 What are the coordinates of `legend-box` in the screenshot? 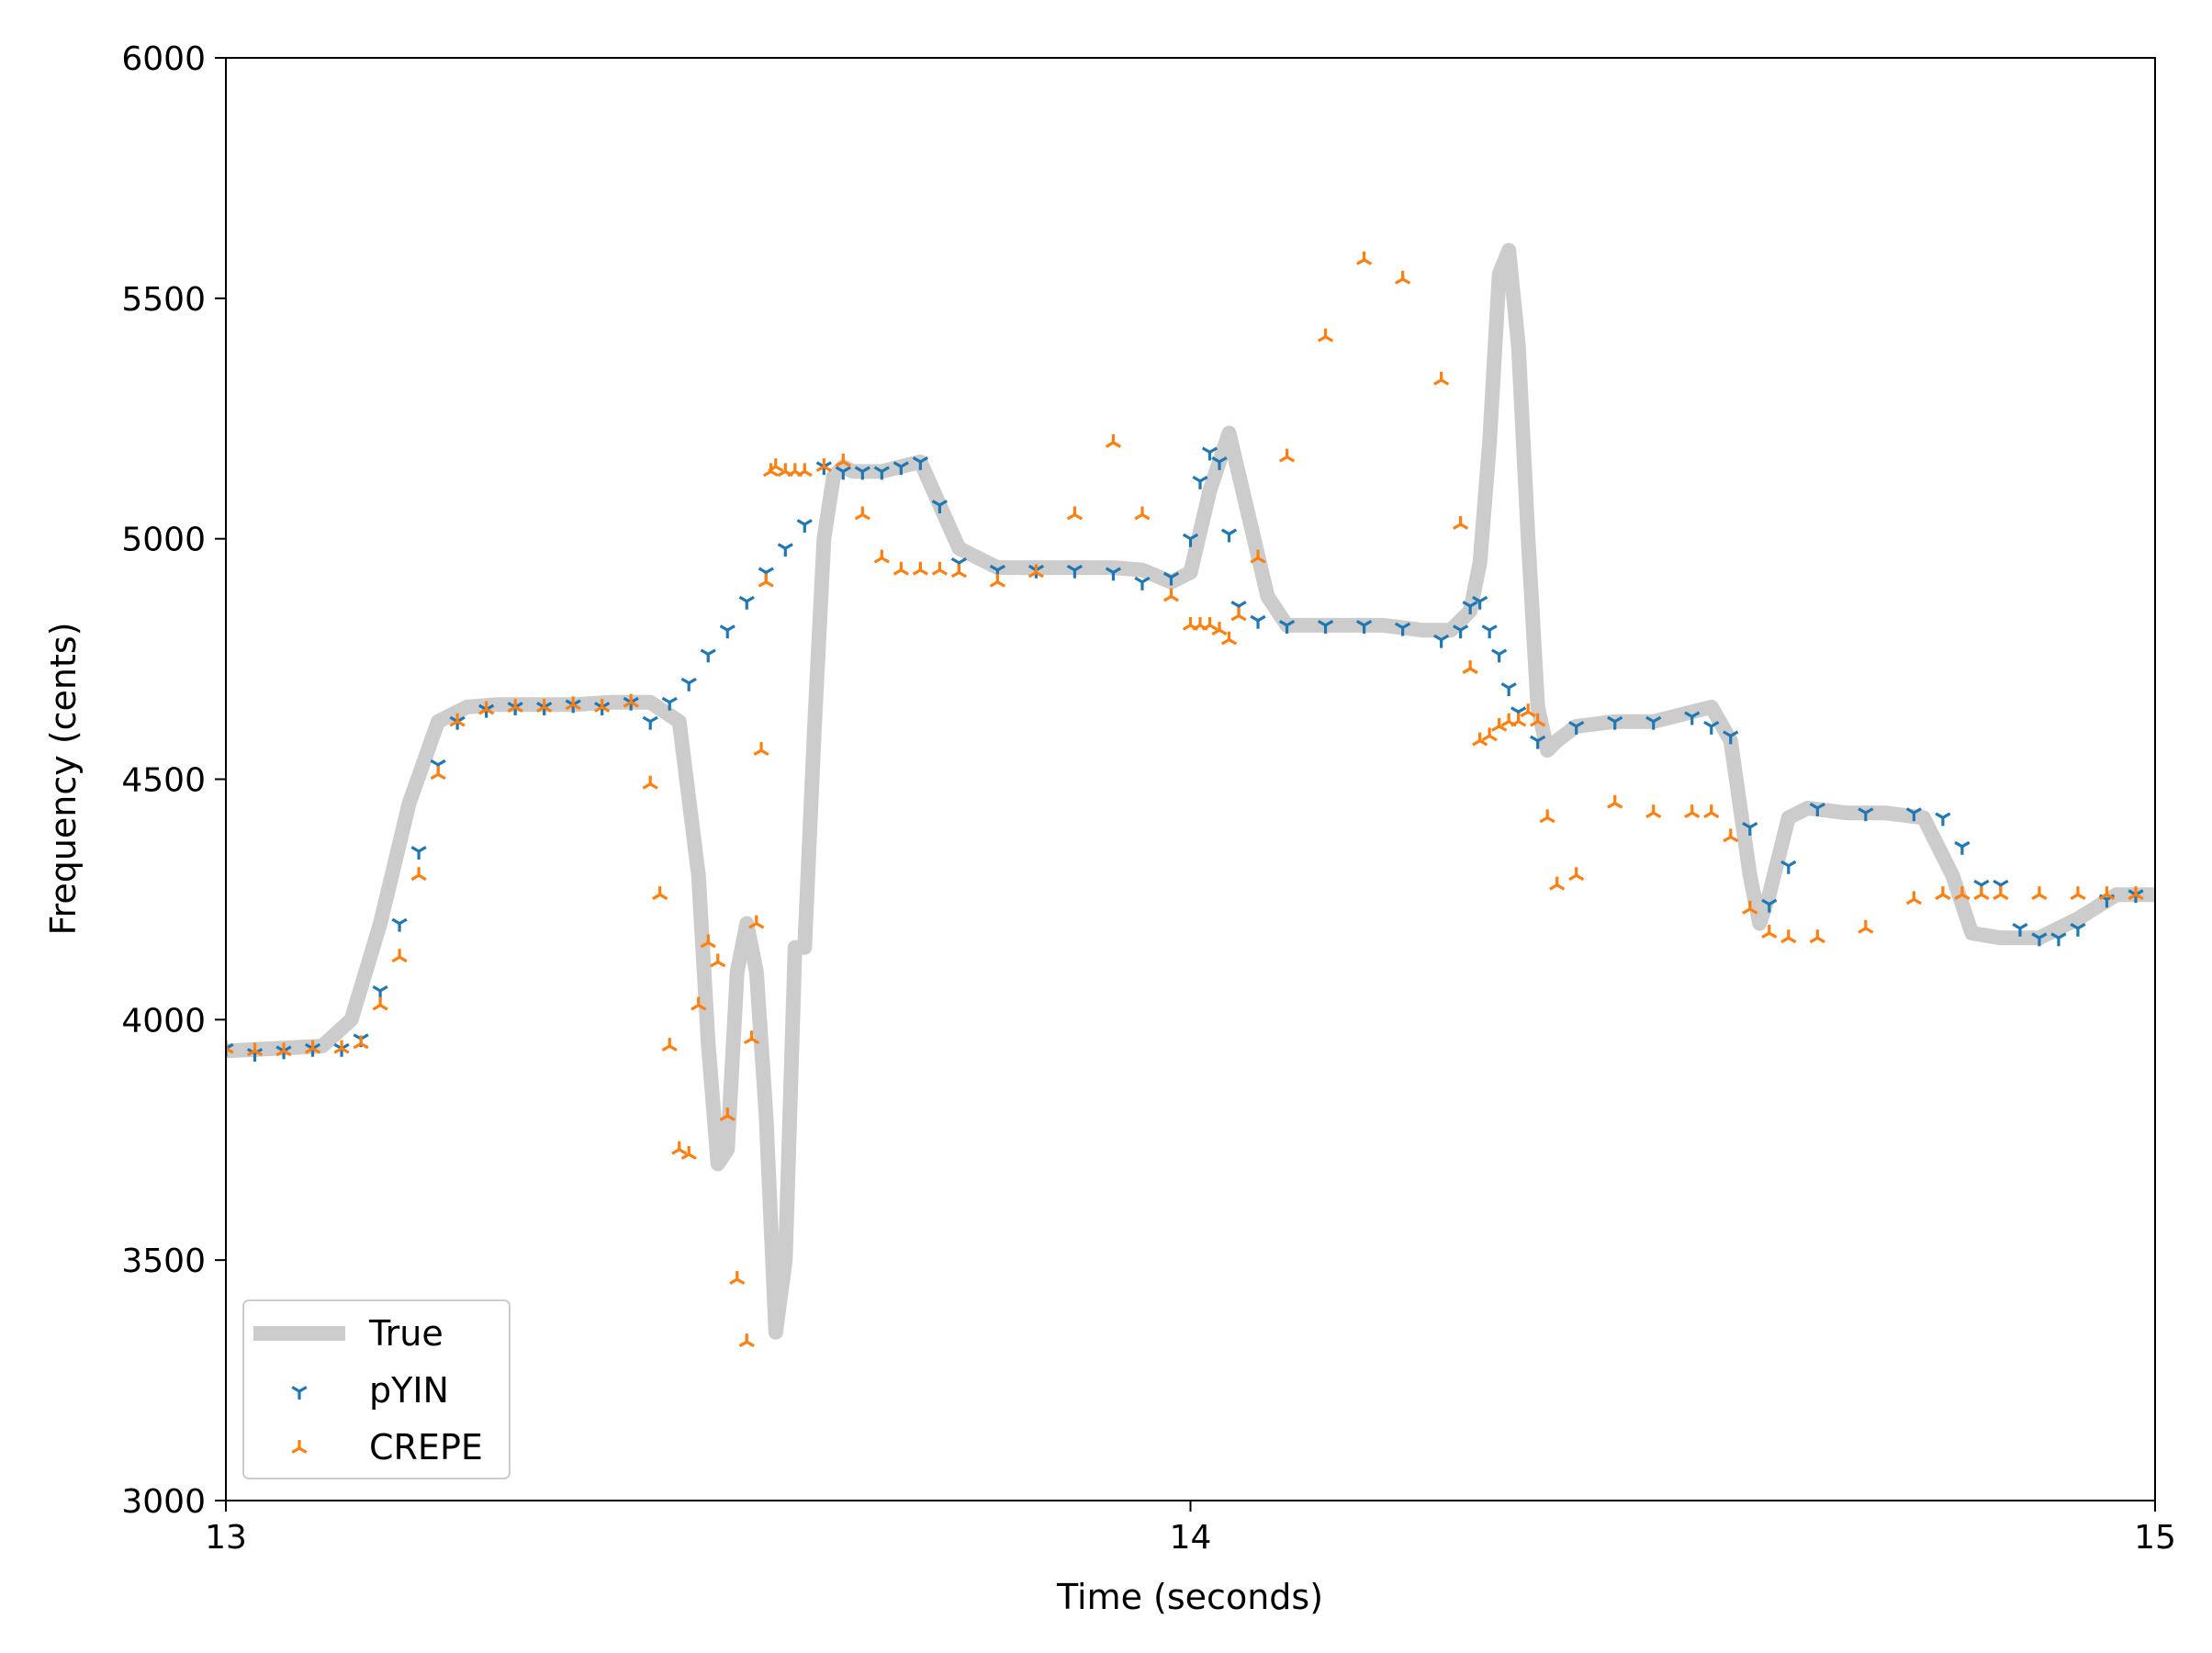 It's located at (377, 1389).